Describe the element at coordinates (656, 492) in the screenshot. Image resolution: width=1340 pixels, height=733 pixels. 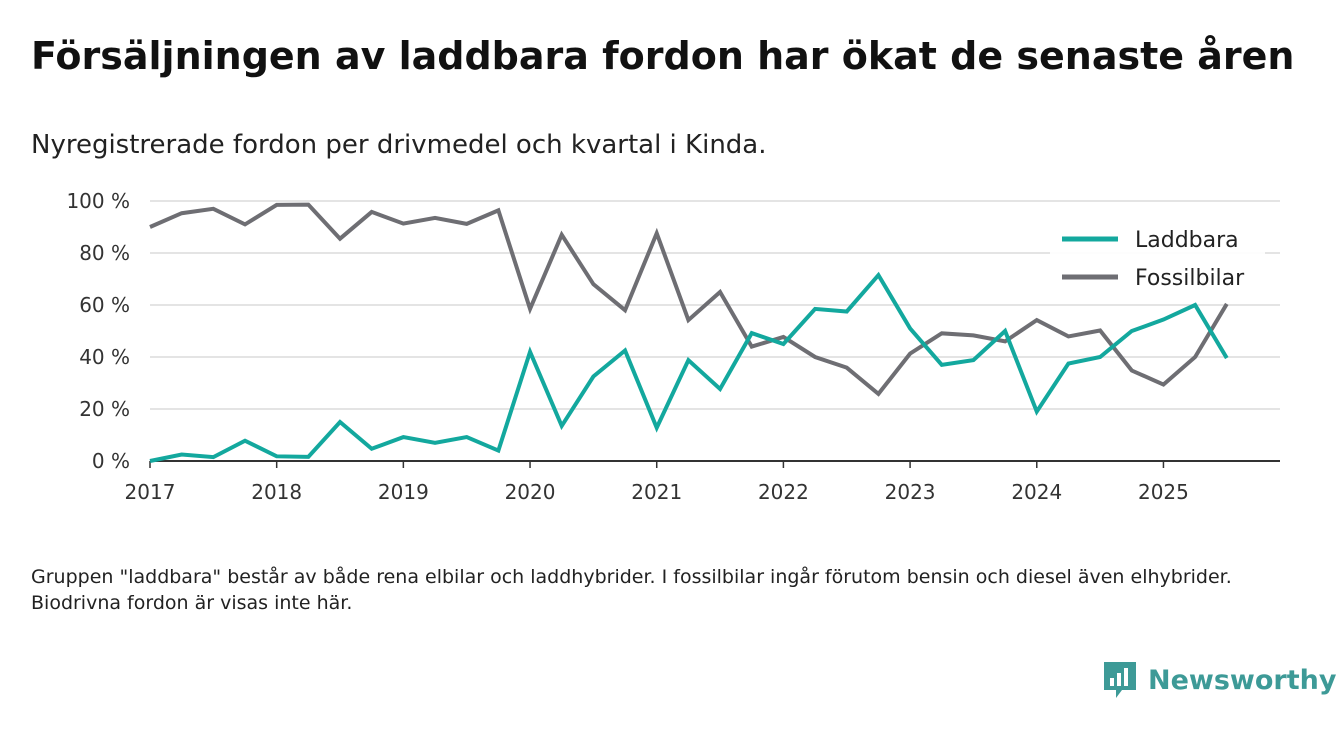
I see `x-tick-label: 2021` at that location.